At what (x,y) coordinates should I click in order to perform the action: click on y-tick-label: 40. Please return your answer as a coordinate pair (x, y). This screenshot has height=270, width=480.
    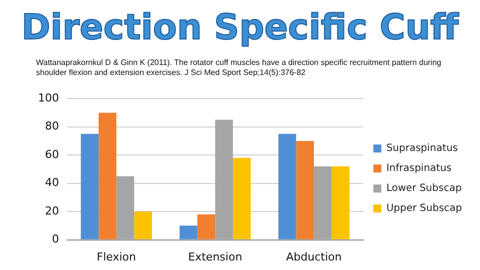
    Looking at the image, I should click on (51, 183).